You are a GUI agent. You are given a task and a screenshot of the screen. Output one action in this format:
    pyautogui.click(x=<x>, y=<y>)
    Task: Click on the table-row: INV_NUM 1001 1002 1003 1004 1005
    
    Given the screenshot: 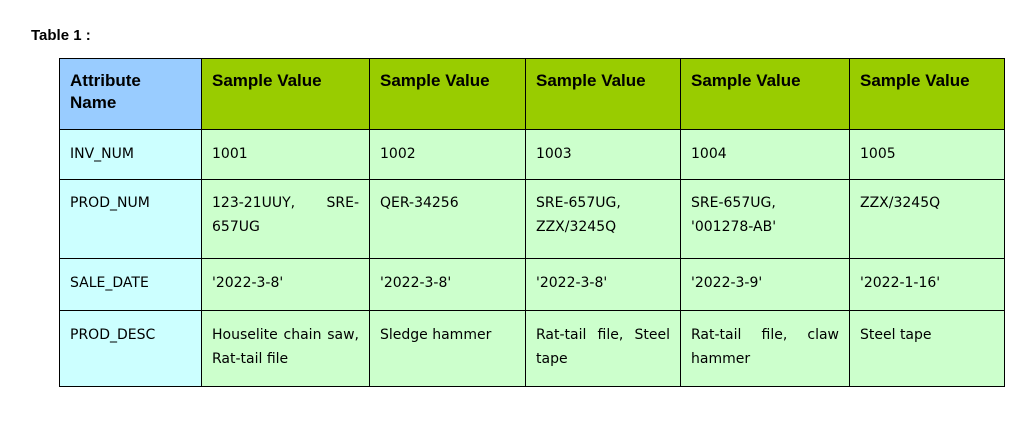 What is the action you would take?
    pyautogui.click(x=532, y=154)
    